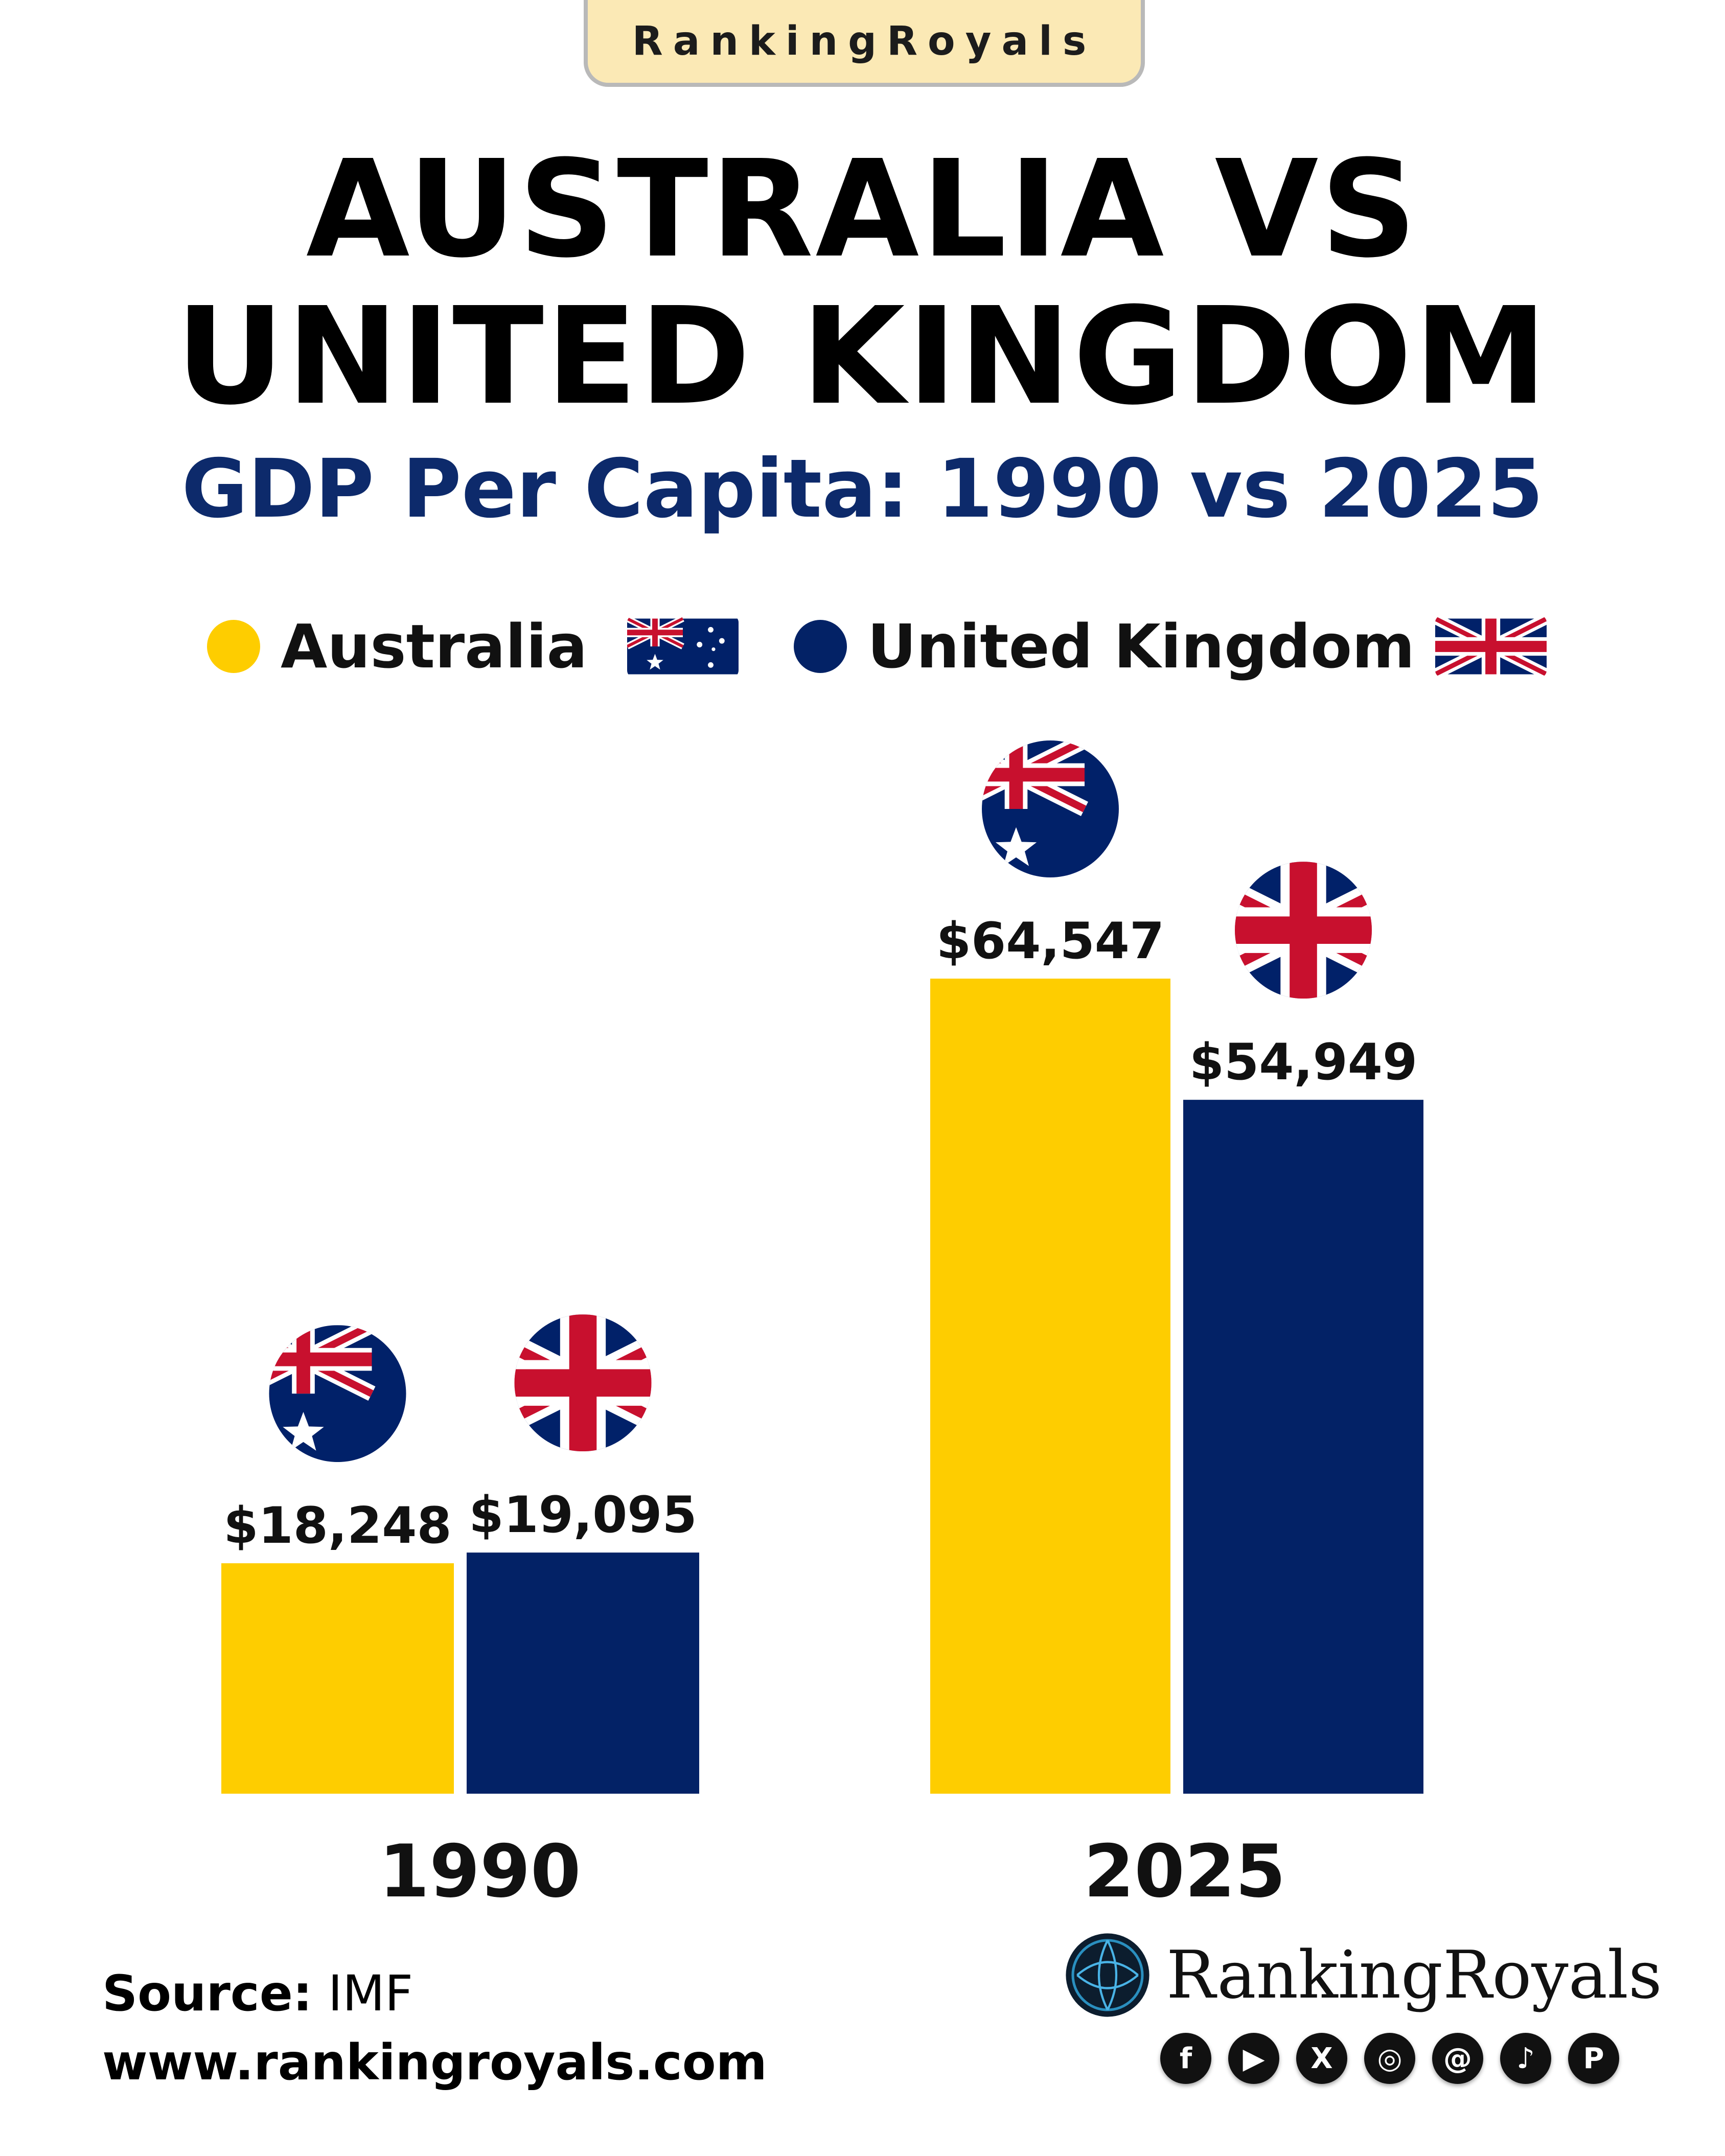  Describe the element at coordinates (1491, 646) in the screenshot. I see `united-kingdom-flag-icon` at that location.